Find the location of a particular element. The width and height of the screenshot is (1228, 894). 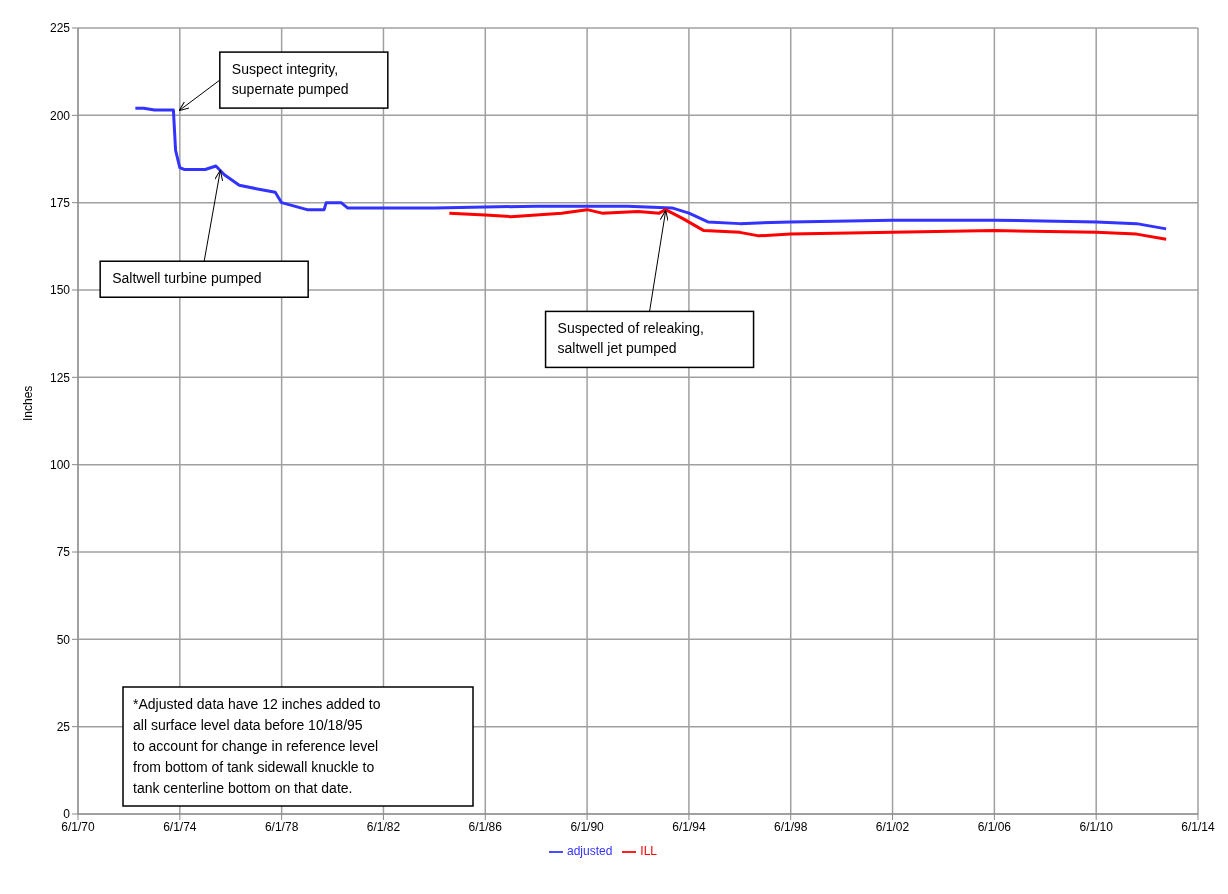

x-tick-label: 6/1/82 is located at coordinates (383, 826).